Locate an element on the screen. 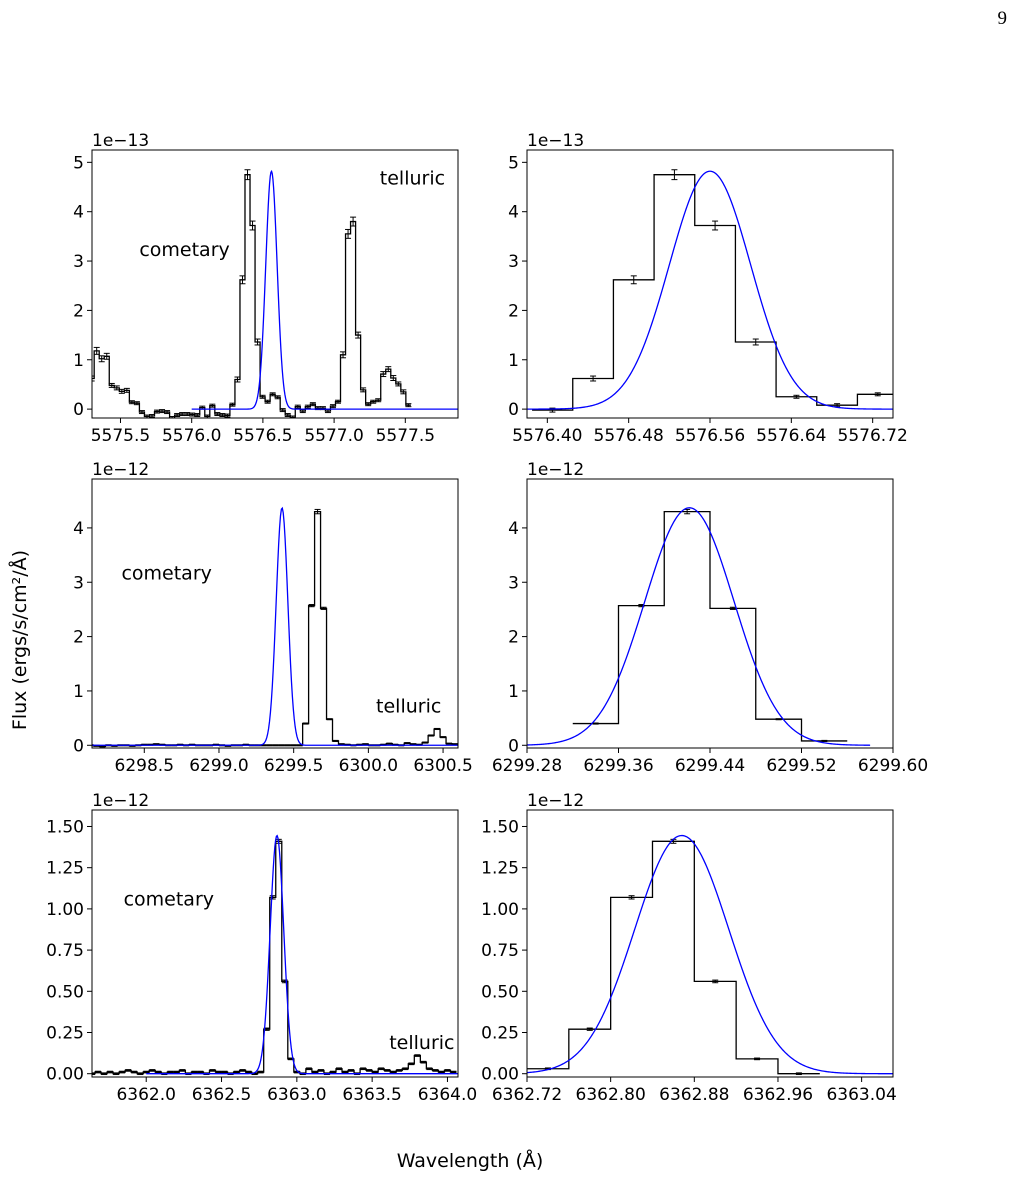 The image size is (1015, 1191). x-tick-label: 6299.5 is located at coordinates (293, 766).